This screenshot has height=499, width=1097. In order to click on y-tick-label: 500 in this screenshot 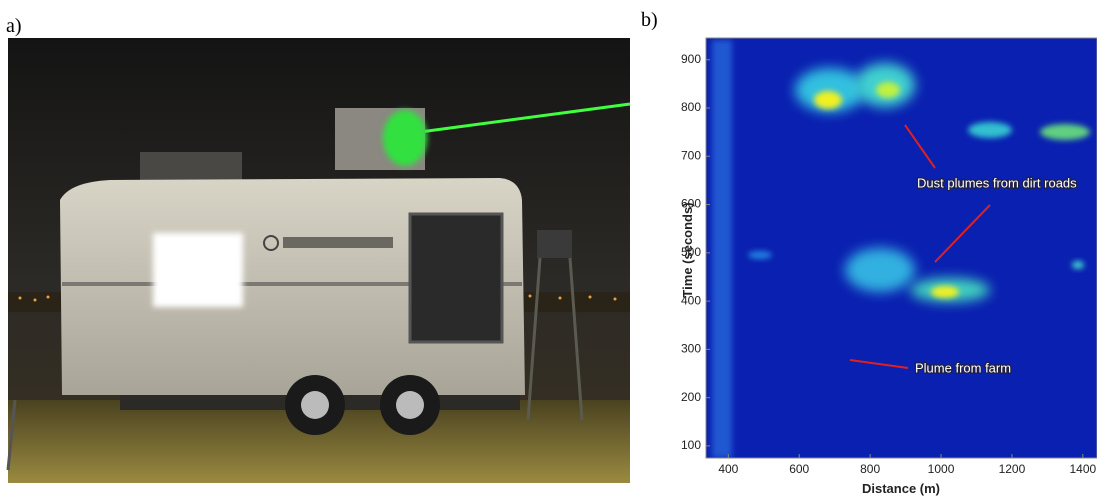, I will do `click(691, 252)`.